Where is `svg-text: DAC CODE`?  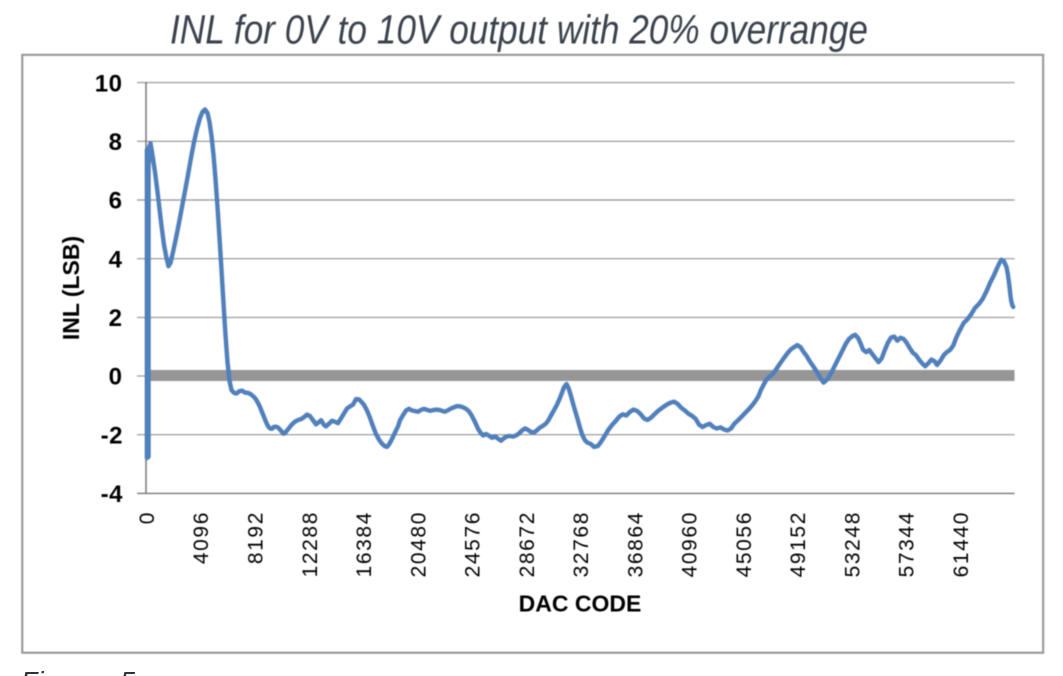 svg-text: DAC CODE is located at coordinates (580, 604).